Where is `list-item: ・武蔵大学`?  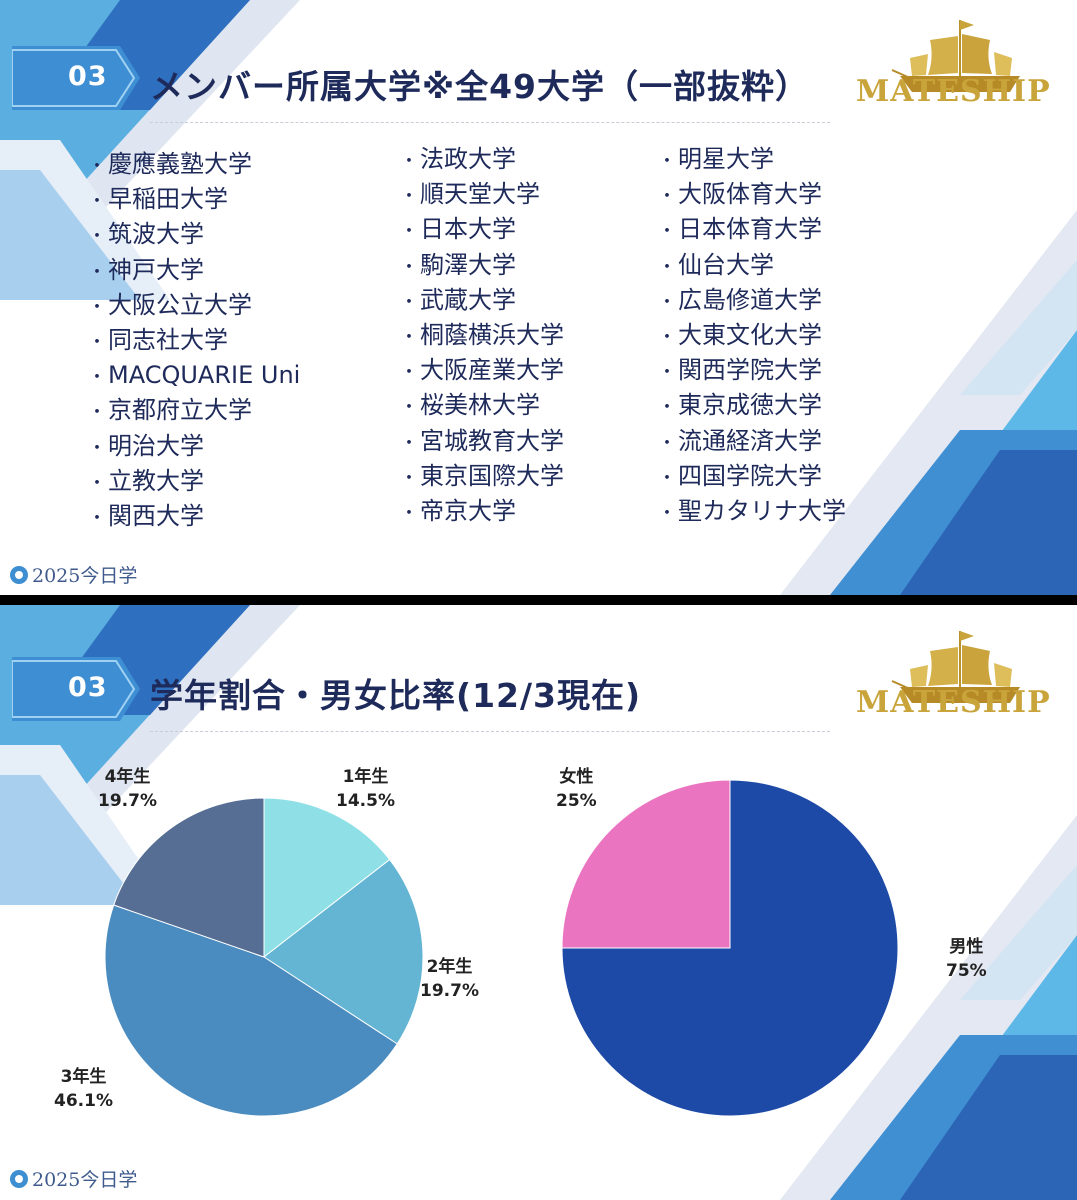 list-item: ・武蔵大学 is located at coordinates (458, 299).